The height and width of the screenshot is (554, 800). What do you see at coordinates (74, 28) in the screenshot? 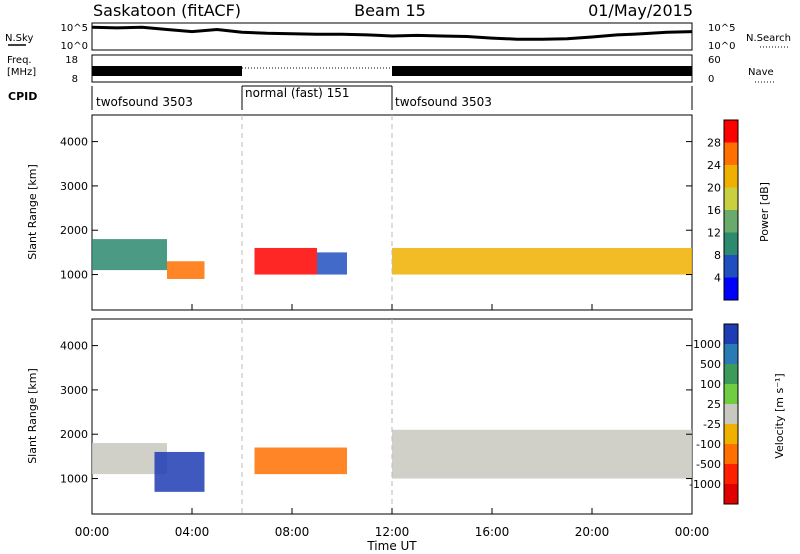
I see `noise-left-tick-top: 10^5` at bounding box center [74, 28].